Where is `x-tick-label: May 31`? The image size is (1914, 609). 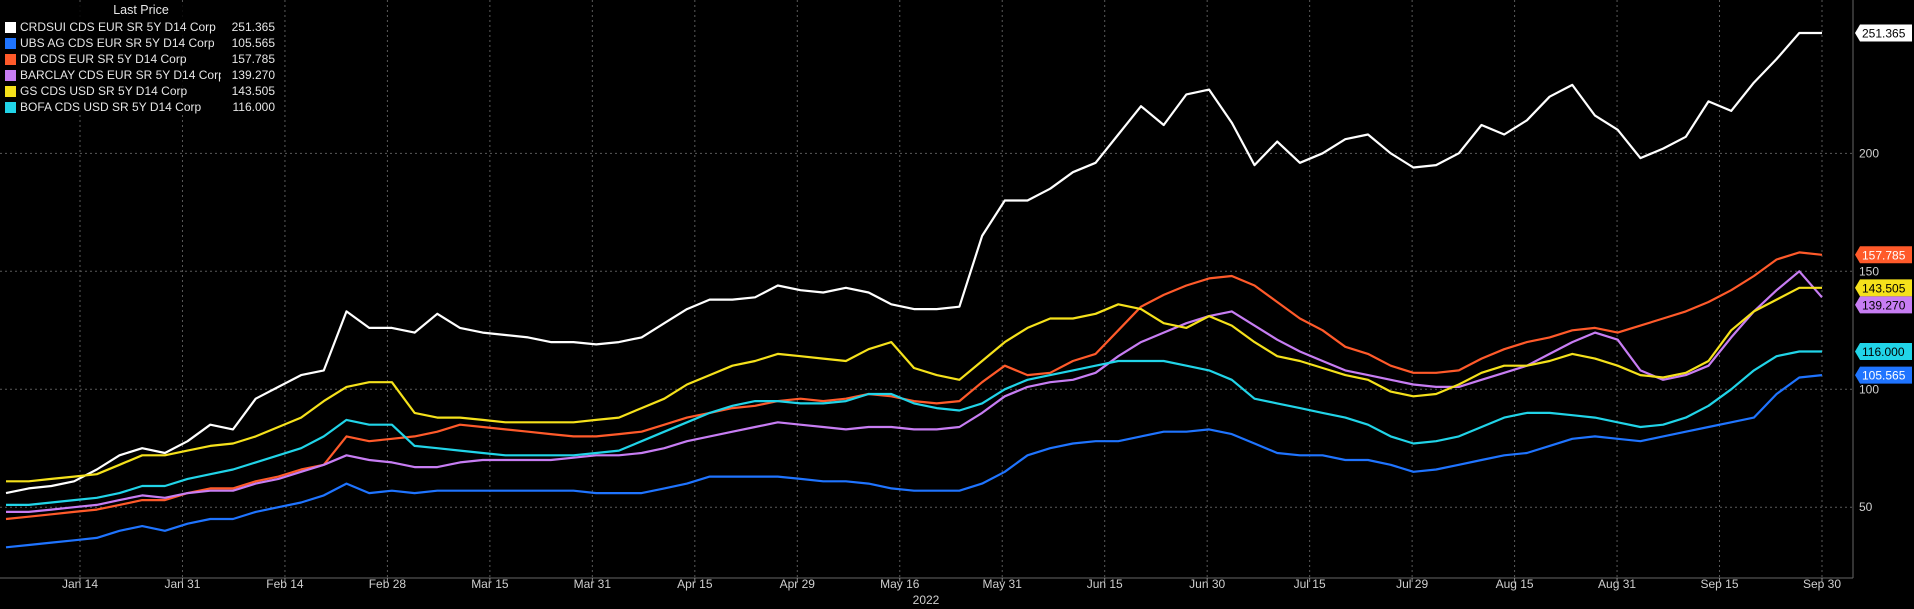 x-tick-label: May 31 is located at coordinates (1003, 584).